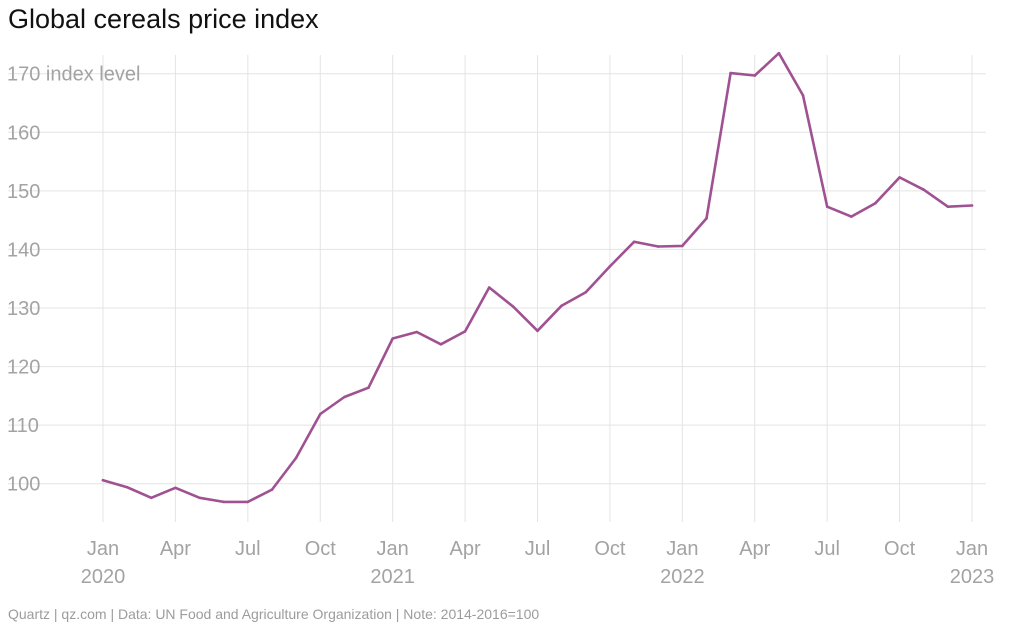 The image size is (1024, 633). Describe the element at coordinates (23, 133) in the screenshot. I see `y-tick-label: 160` at that location.